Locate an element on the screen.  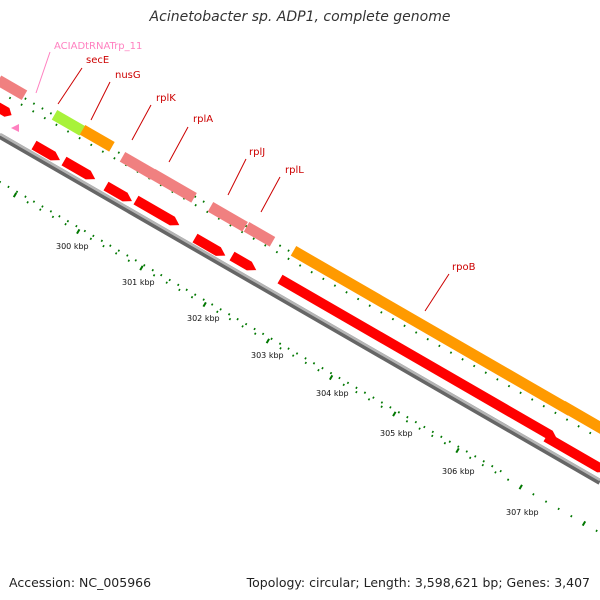
kbp-label: 306 kbp is located at coordinates (458, 471).